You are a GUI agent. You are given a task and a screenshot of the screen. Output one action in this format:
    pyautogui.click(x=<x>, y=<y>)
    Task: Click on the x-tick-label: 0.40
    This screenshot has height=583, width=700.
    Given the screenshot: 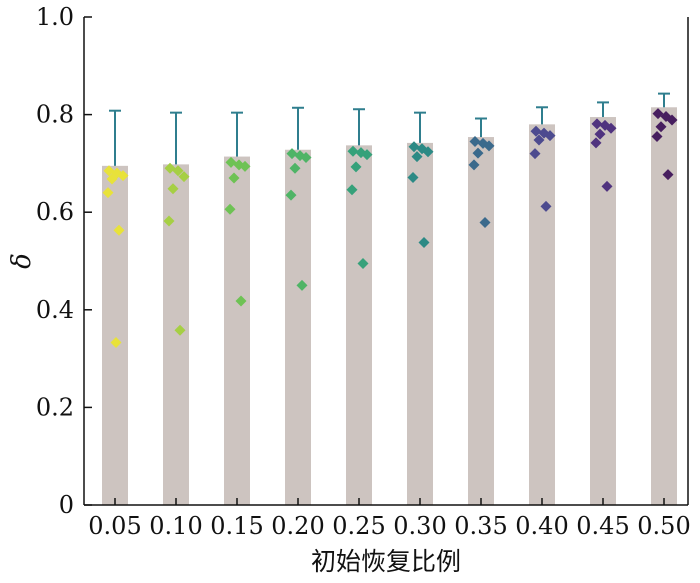 What is the action you would take?
    pyautogui.click(x=541, y=526)
    